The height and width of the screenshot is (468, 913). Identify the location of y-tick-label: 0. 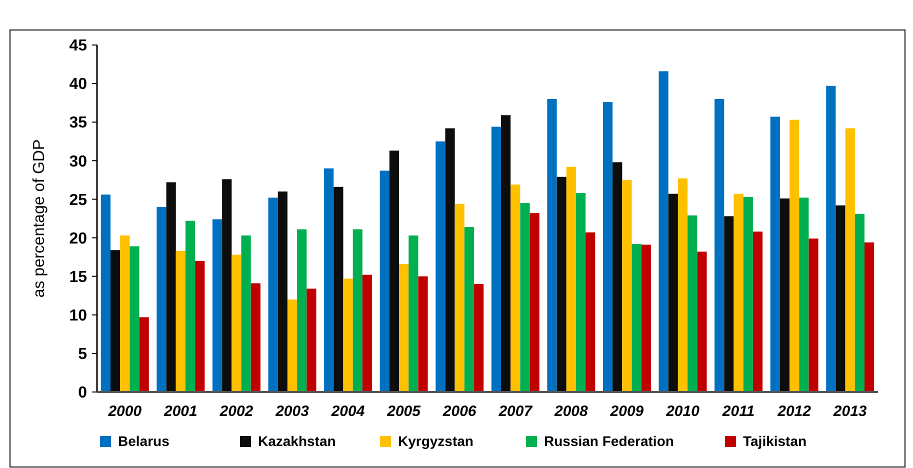
(83, 393).